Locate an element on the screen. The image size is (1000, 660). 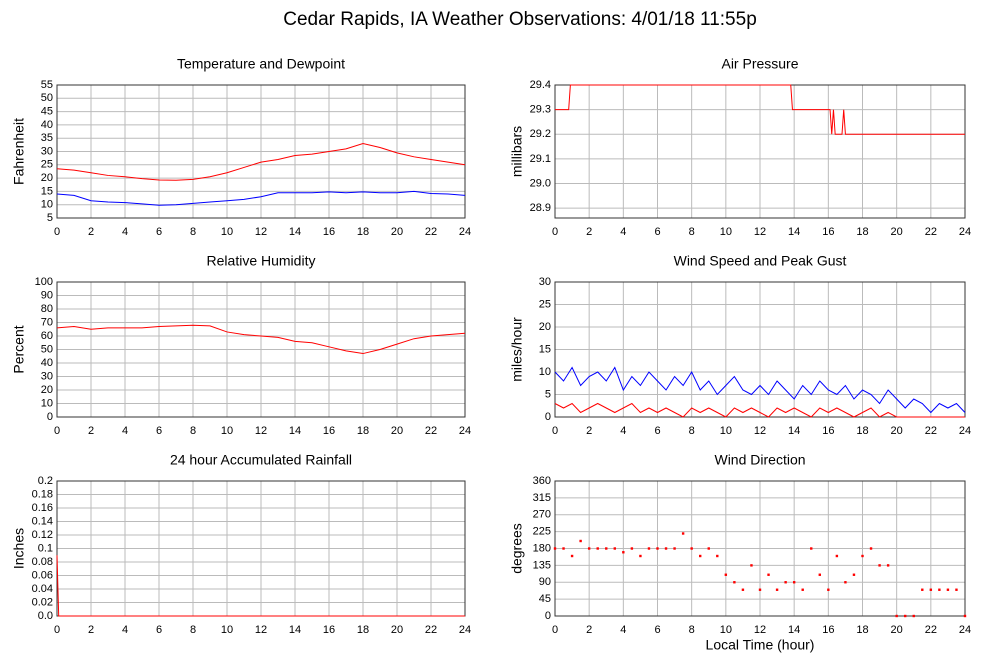
y-tick-label: 29.1 is located at coordinates (540, 159).